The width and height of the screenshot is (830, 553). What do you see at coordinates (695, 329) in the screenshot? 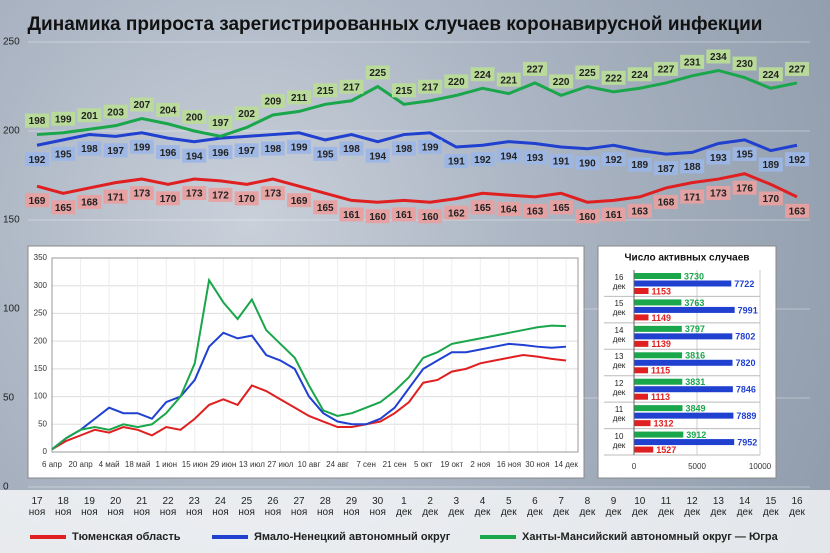
I see `bar-label: 3797` at bounding box center [695, 329].